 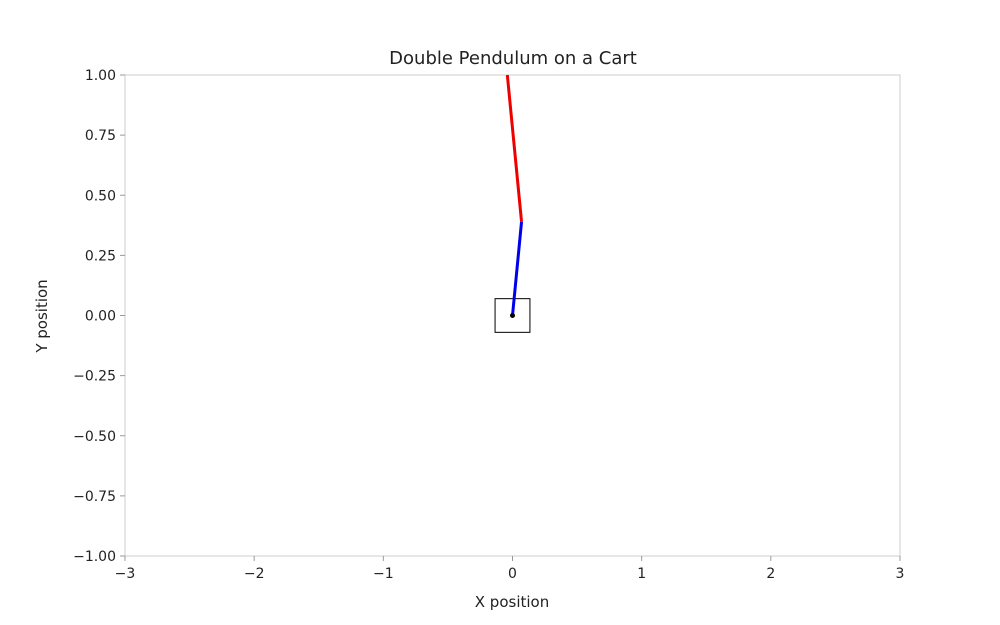 What do you see at coordinates (94, 377) in the screenshot?
I see `y-tick-label: −0.25` at bounding box center [94, 377].